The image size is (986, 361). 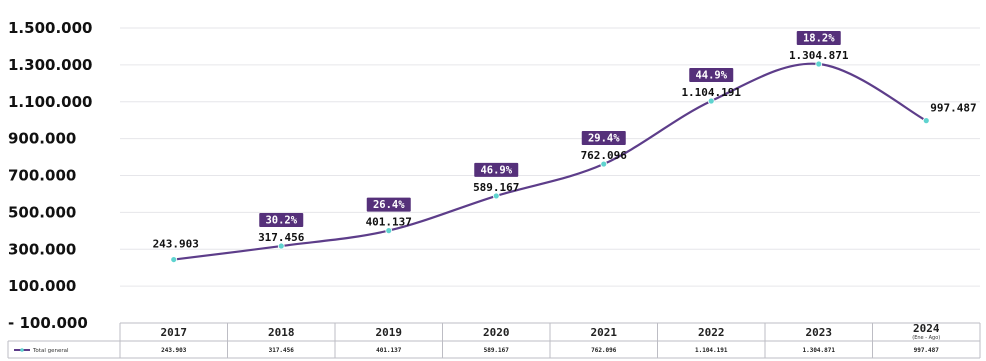 What do you see at coordinates (281, 332) in the screenshot?
I see `x-tick-label: 2018` at bounding box center [281, 332].